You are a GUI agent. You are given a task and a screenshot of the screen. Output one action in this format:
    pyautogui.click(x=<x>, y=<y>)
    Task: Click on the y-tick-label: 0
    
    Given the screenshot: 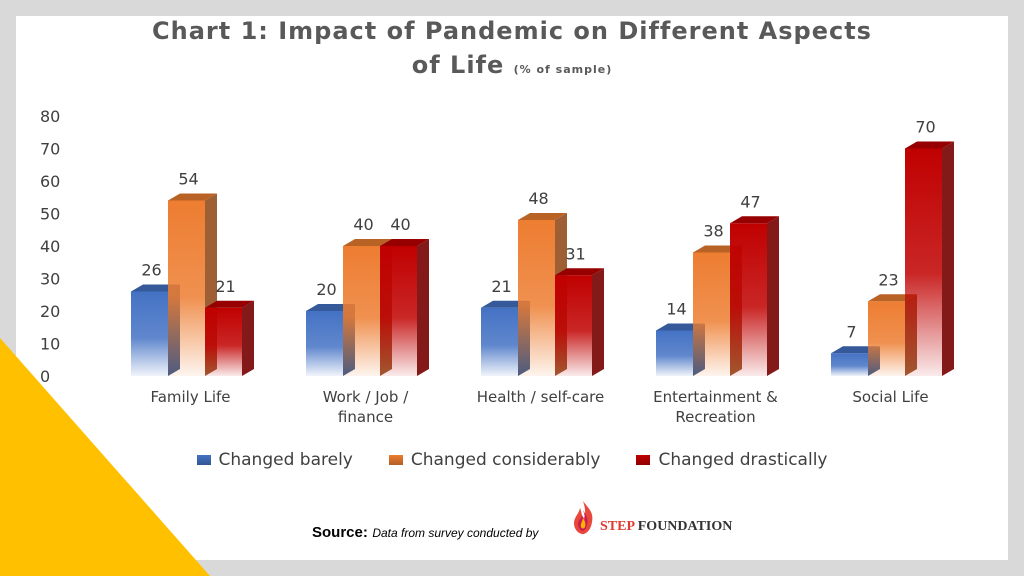 What is the action you would take?
    pyautogui.click(x=45, y=376)
    